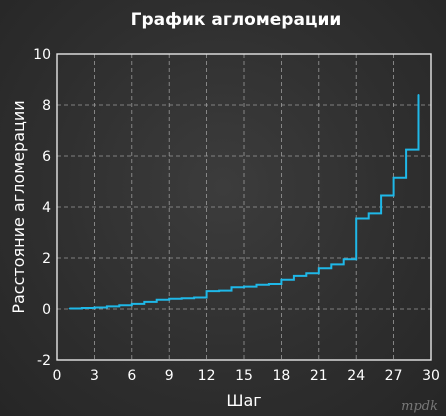 Image resolution: width=446 pixels, height=416 pixels. Describe the element at coordinates (207, 376) in the screenshot. I see `x-tick-label: 12` at that location.